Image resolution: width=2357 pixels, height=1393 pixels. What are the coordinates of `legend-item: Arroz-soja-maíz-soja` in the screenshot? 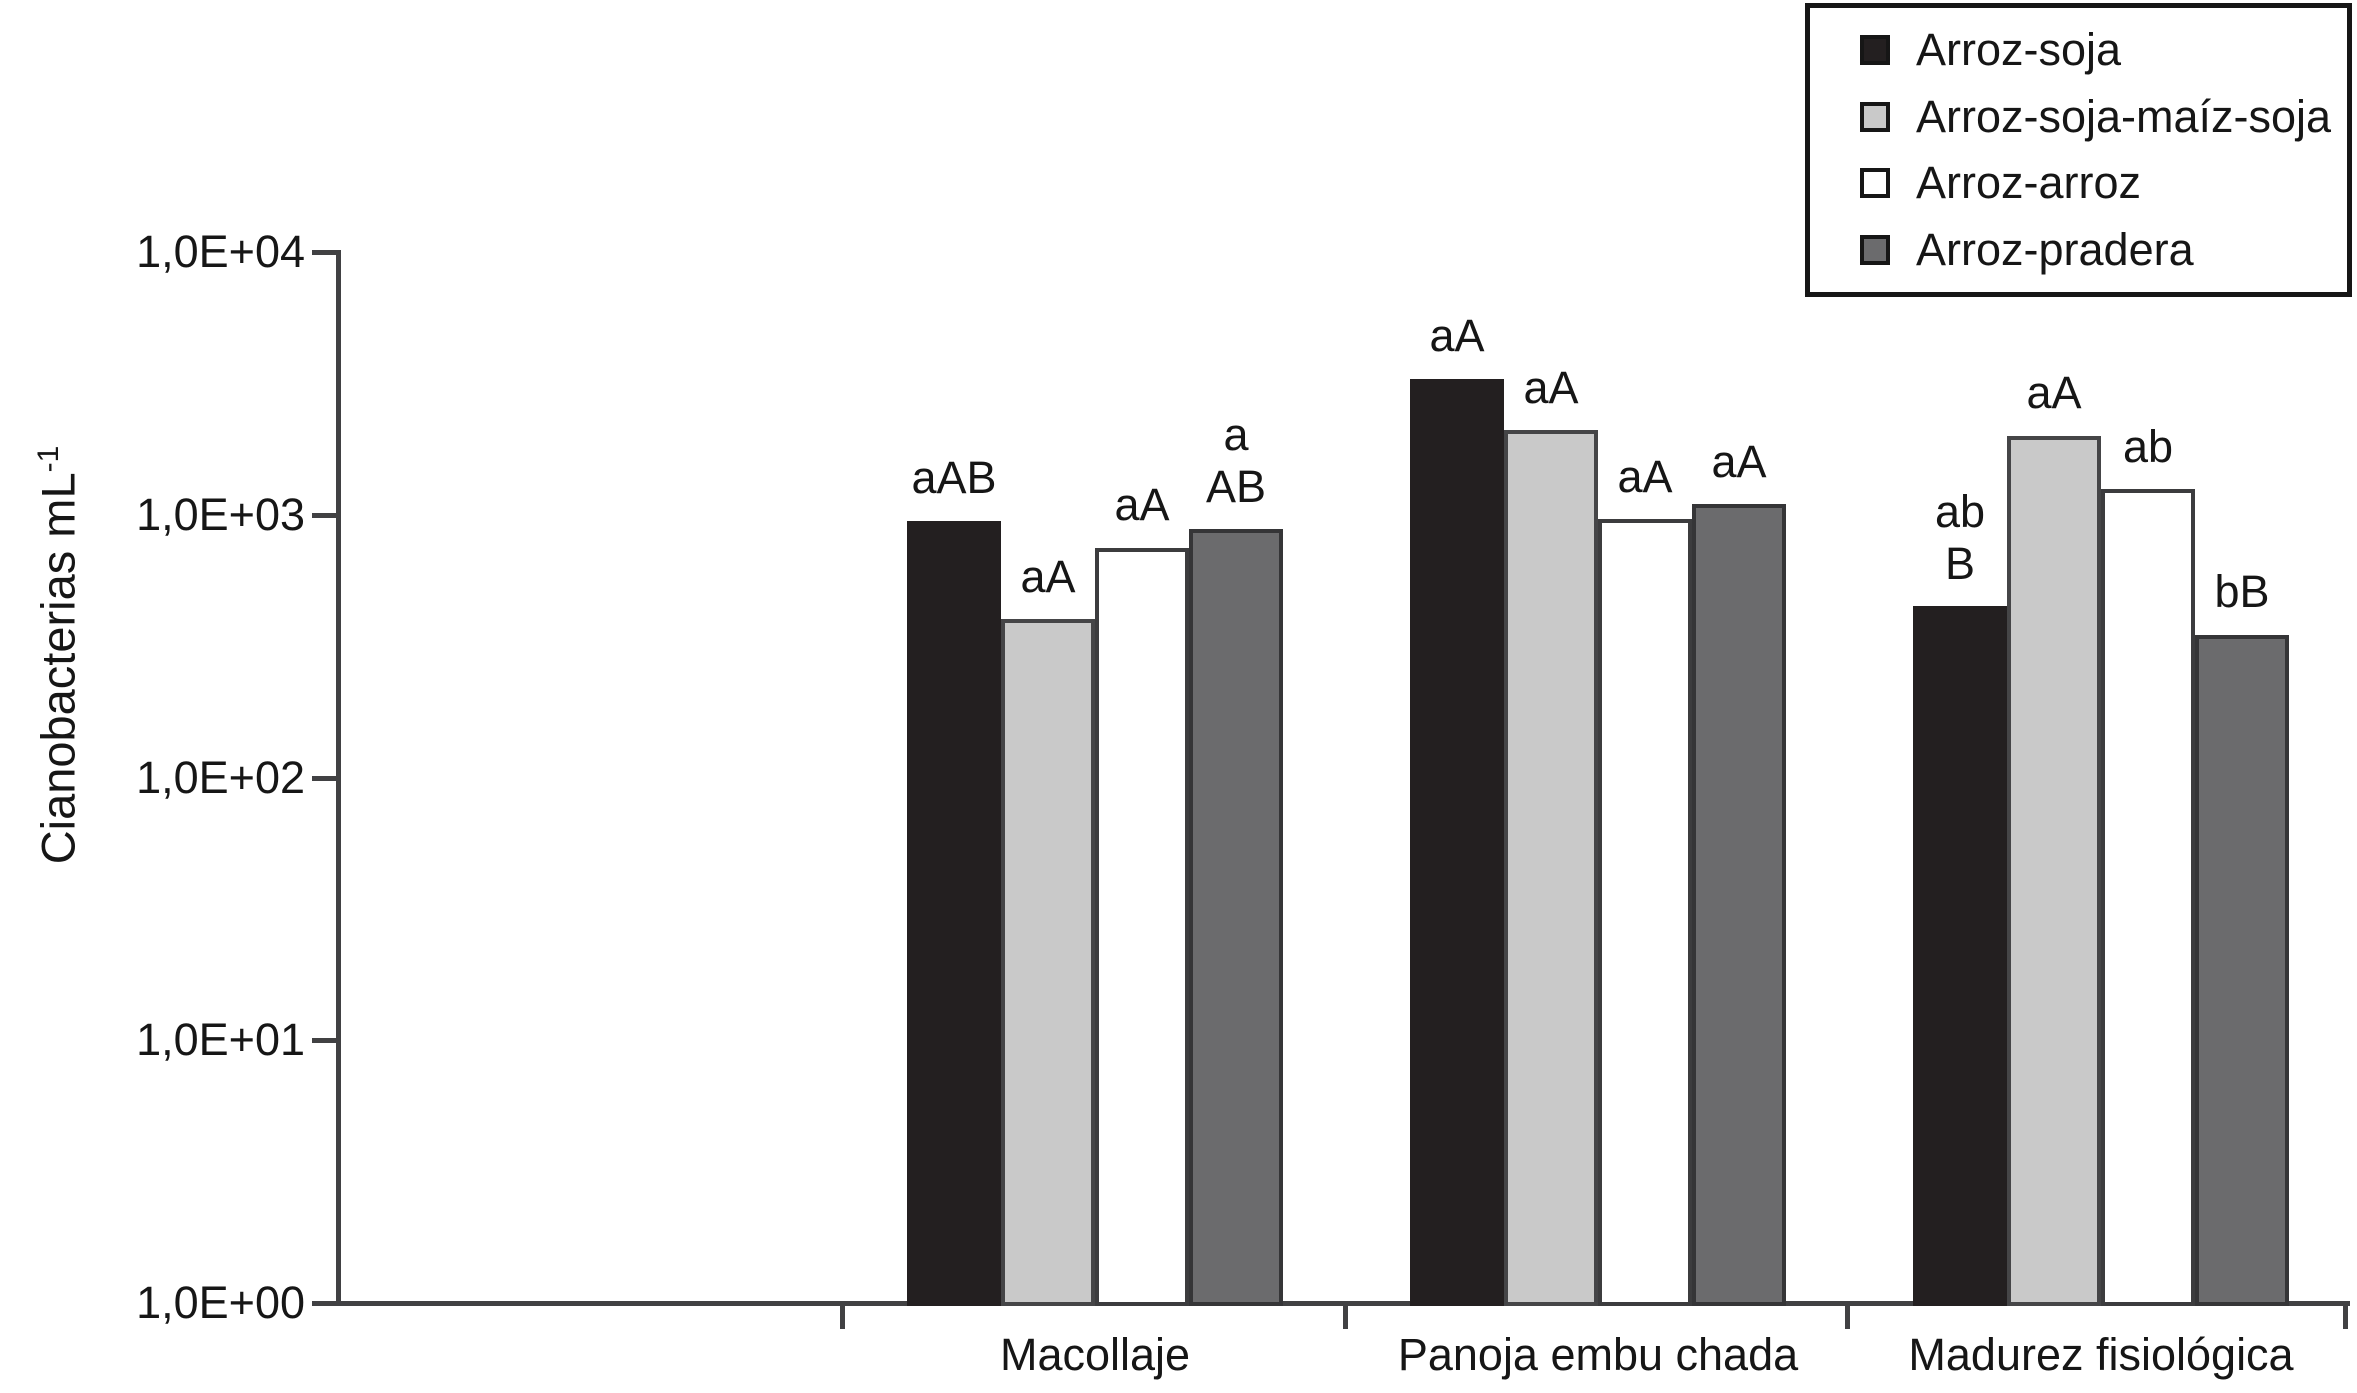 It's located at (2078, 117).